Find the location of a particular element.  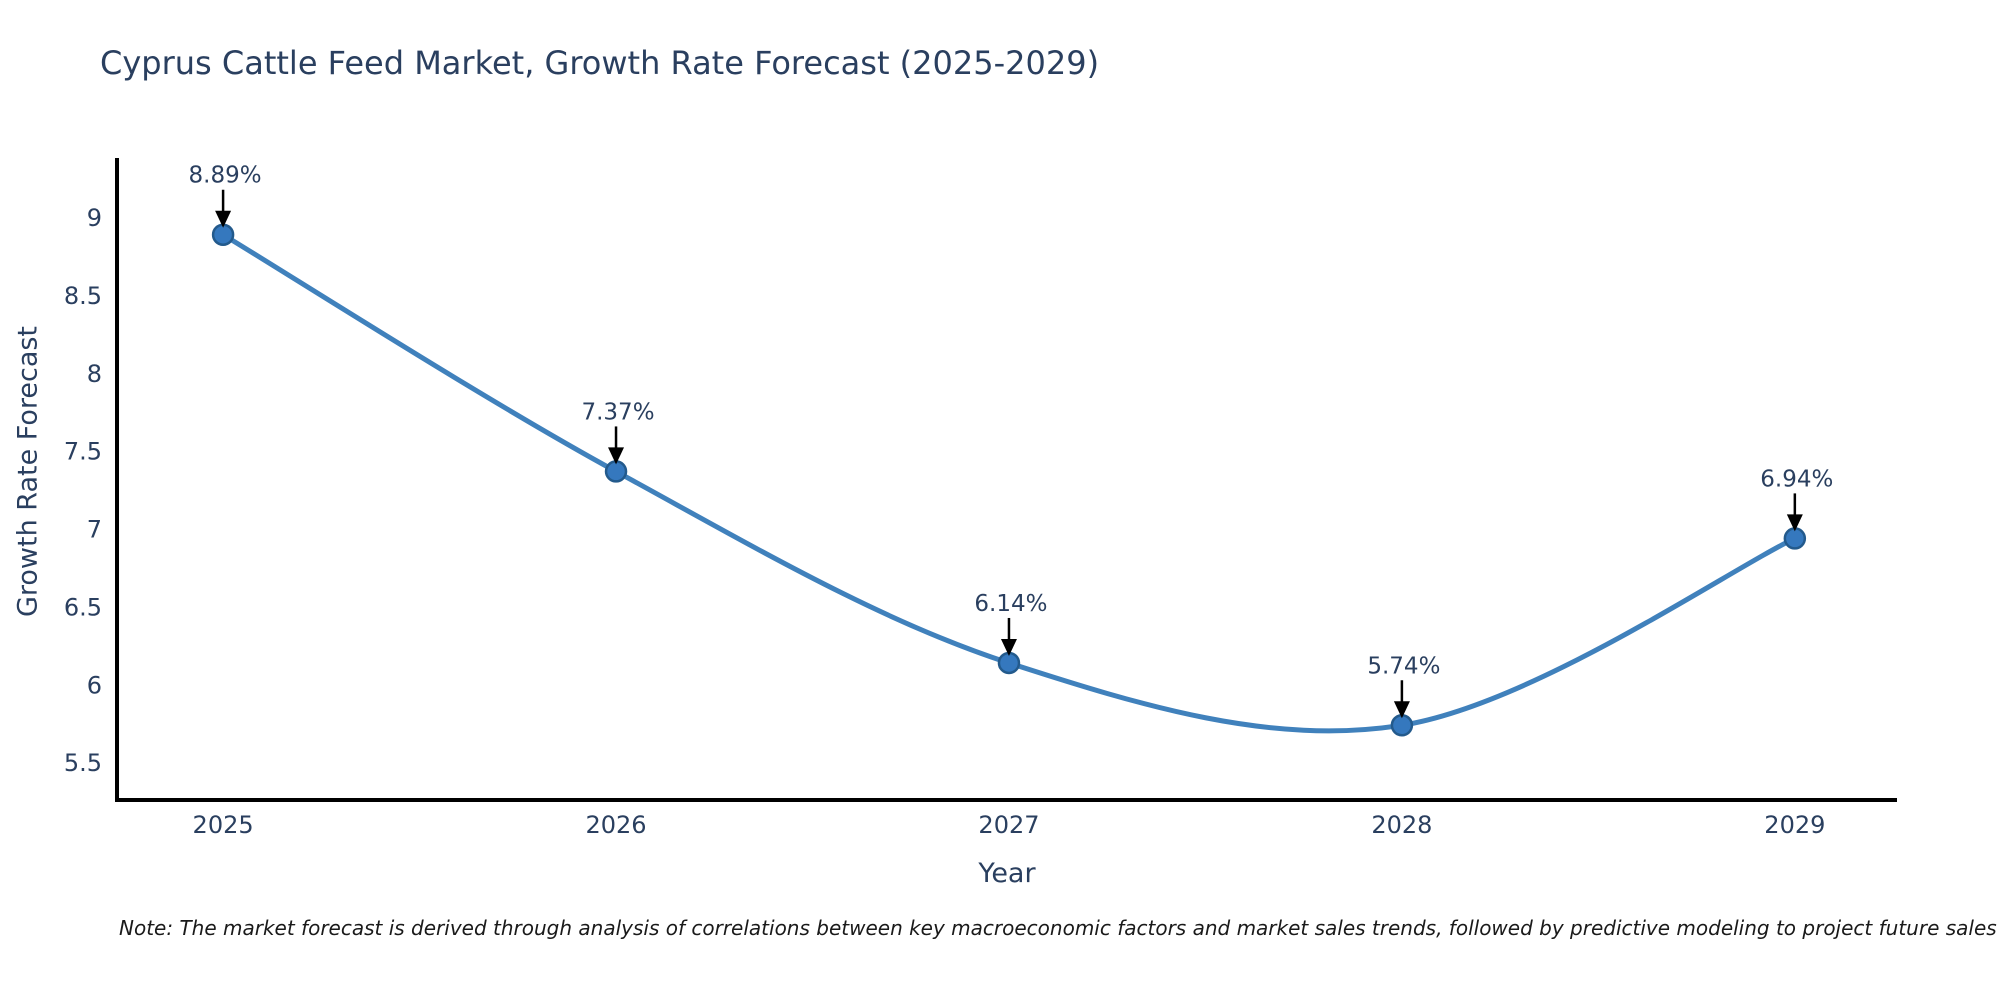

point-value-label: 5.74% is located at coordinates (1403, 666).